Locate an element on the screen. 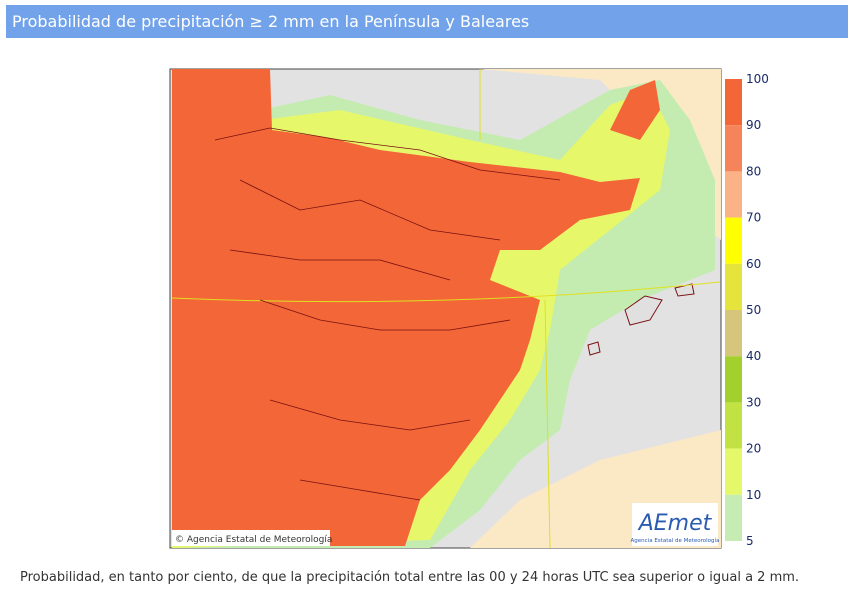 The width and height of the screenshot is (849, 601). legend-tick-label: 80 is located at coordinates (753, 171).